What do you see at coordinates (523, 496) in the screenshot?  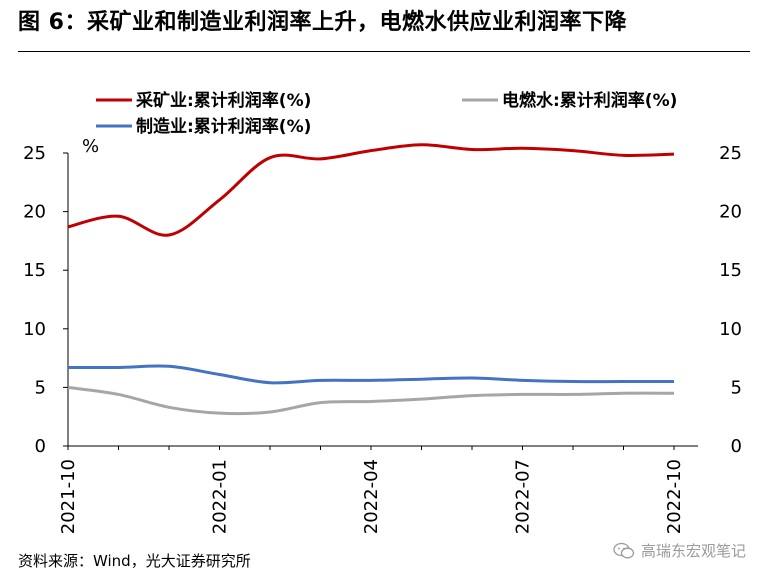 I see `x-tick-label: 2022-07` at bounding box center [523, 496].